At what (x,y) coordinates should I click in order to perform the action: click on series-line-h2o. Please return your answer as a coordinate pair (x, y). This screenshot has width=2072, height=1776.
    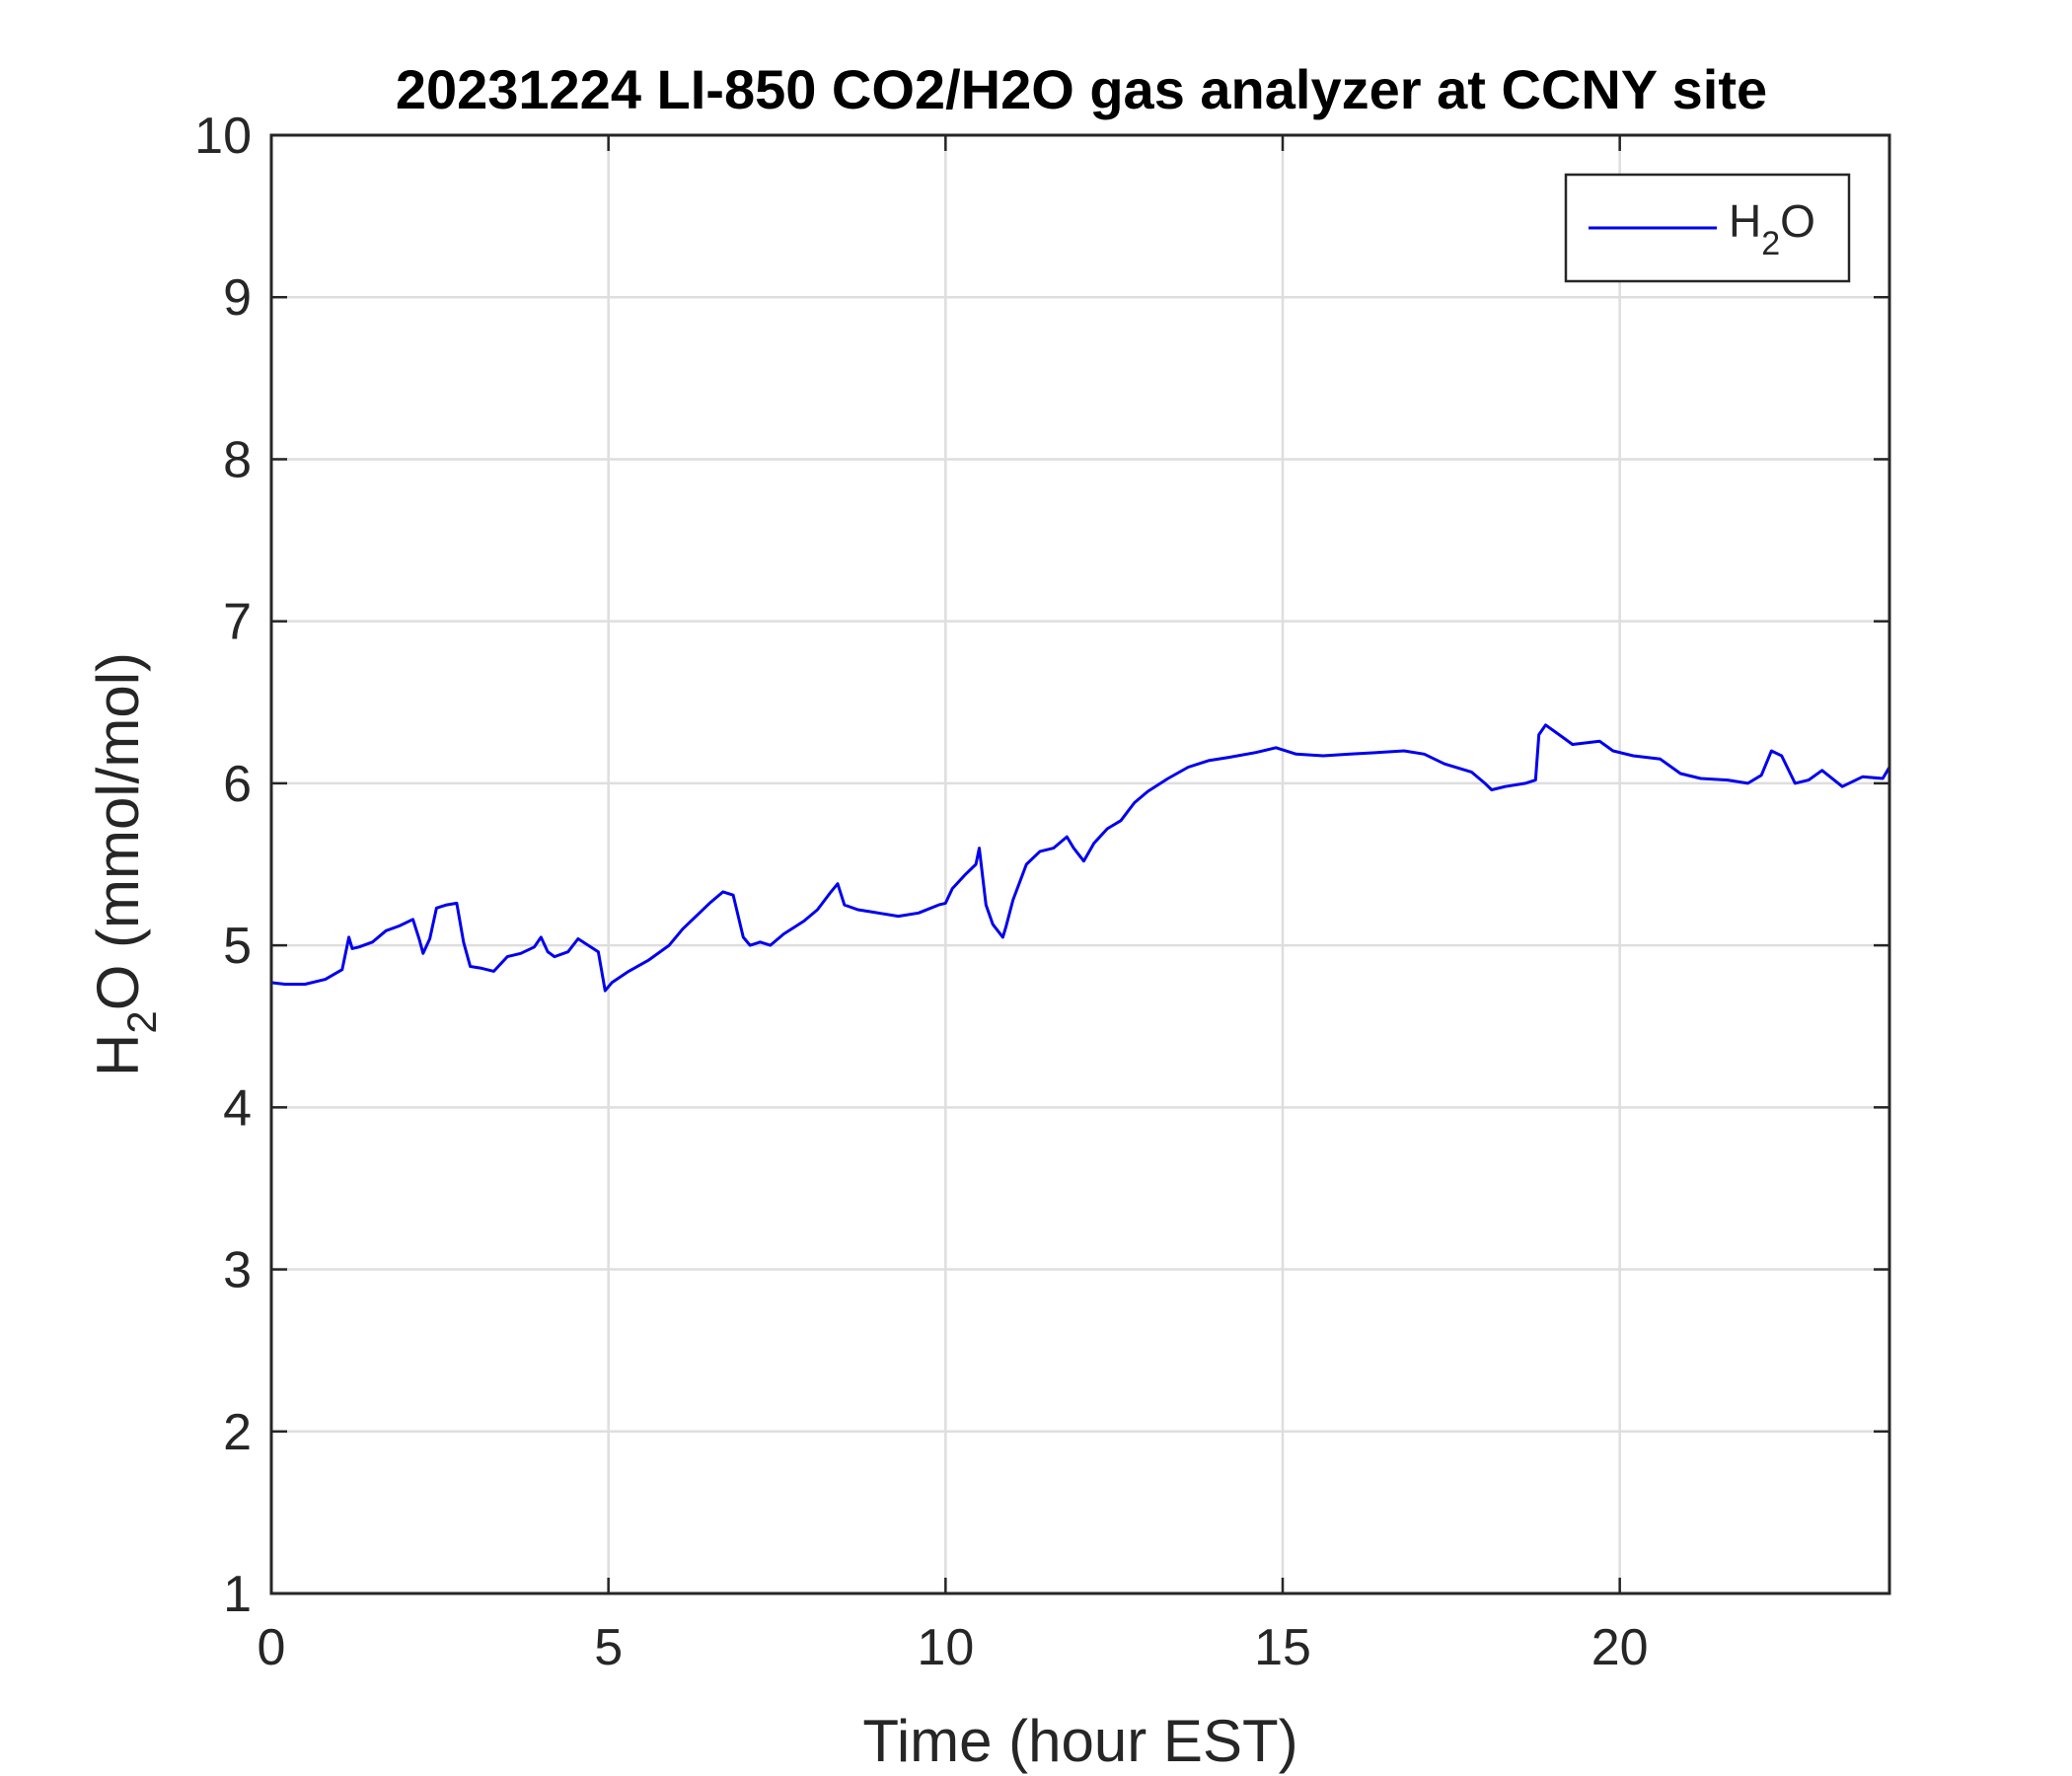
    Looking at the image, I should click on (1081, 858).